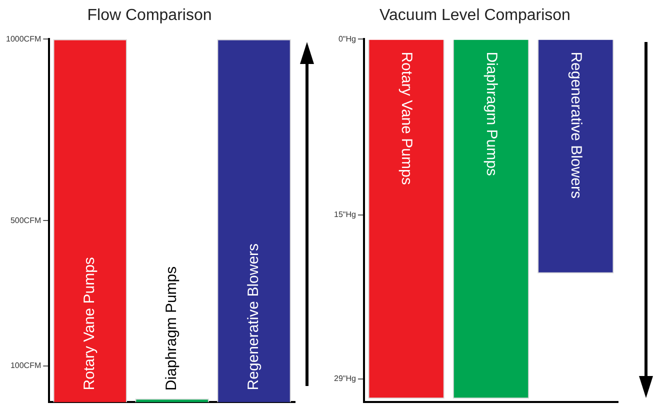 This screenshot has width=658, height=409. Describe the element at coordinates (345, 215) in the screenshot. I see `y-tick-label: 15"Hg` at that location.